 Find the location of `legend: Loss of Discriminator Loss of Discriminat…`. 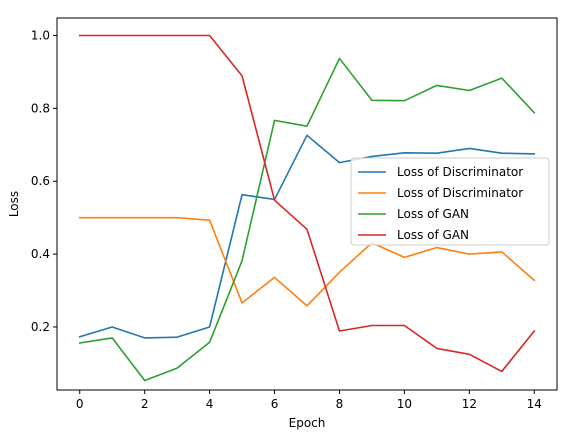

legend: Loss of Discriminator Loss of Discriminat… is located at coordinates (450, 201).